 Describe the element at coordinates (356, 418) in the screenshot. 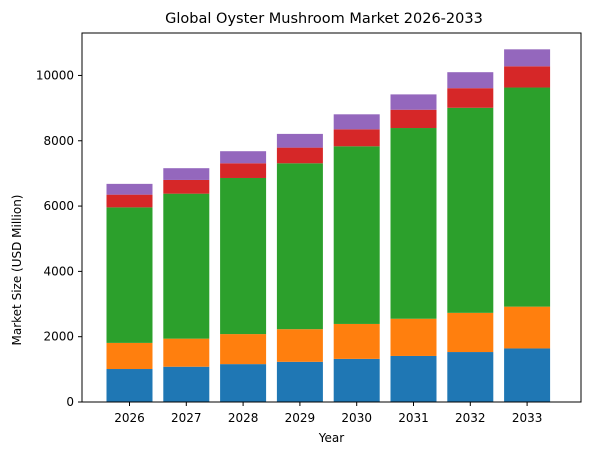

I see `x-tick-label: 2030` at that location.